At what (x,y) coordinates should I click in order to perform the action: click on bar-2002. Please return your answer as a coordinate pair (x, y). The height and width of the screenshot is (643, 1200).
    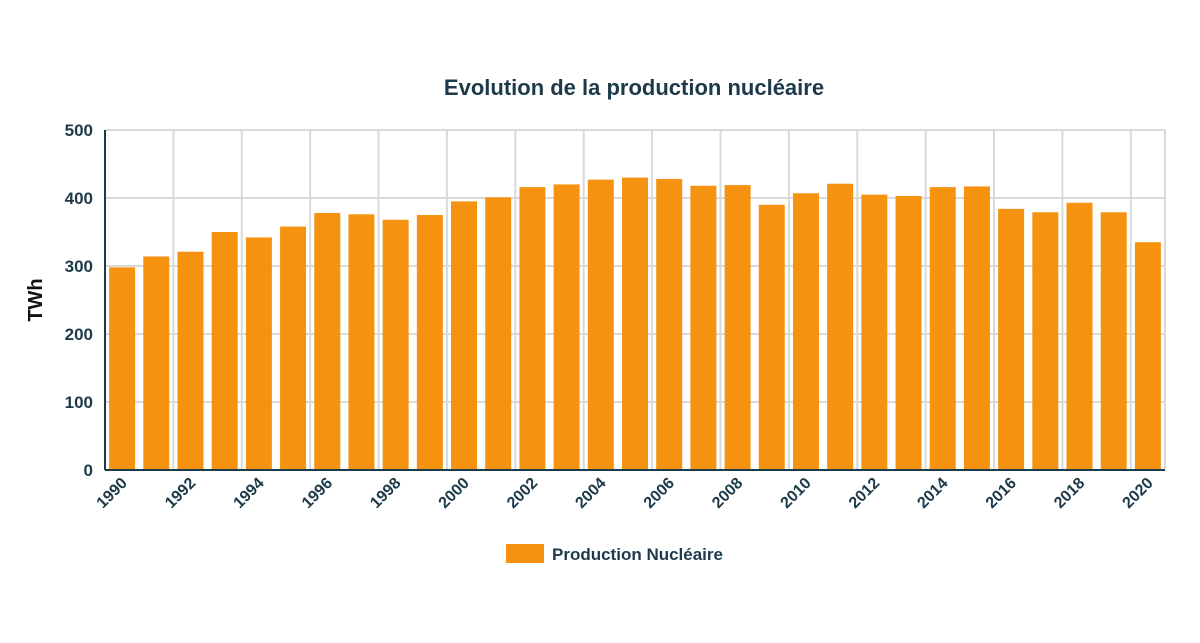
    Looking at the image, I should click on (532, 328).